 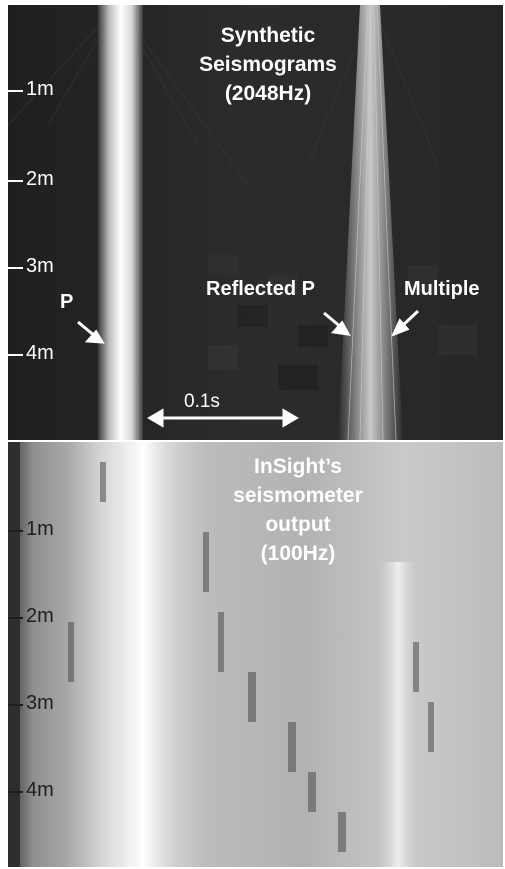 I want to click on top-title: Synthetic Seismograms (2048Hz), so click(x=268, y=64).